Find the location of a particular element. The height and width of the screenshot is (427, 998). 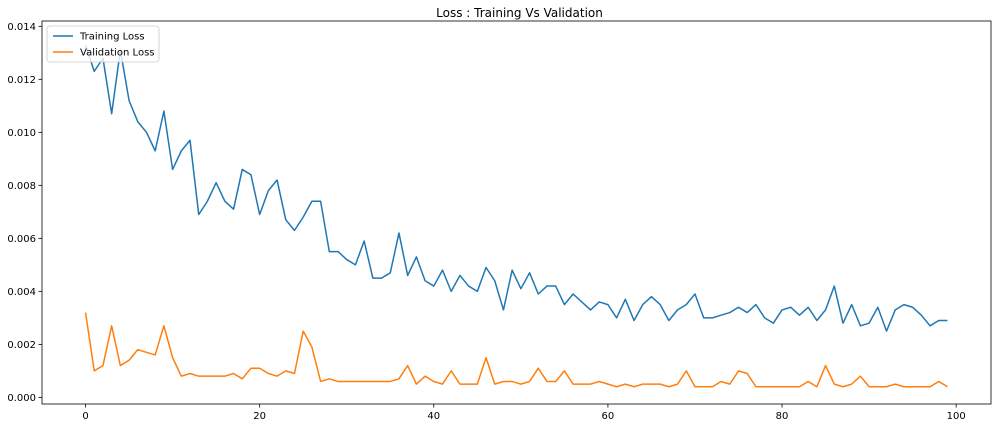

legend-box is located at coordinates (103, 44).